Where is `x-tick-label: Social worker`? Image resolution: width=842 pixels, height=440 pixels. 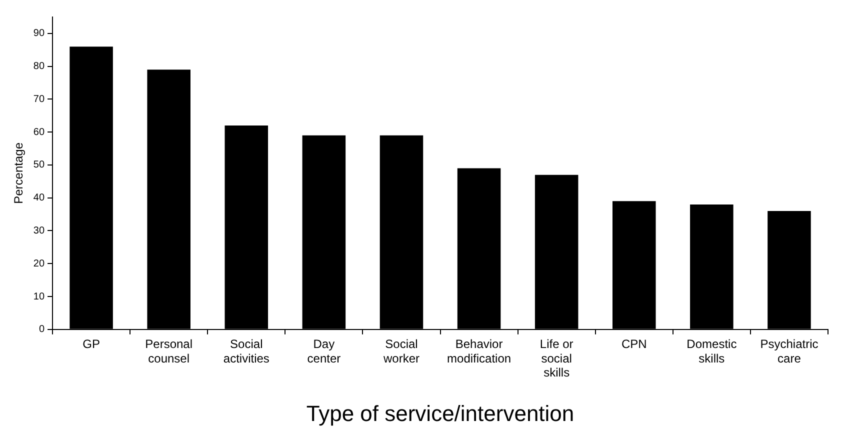
x-tick-label: Social worker is located at coordinates (401, 351).